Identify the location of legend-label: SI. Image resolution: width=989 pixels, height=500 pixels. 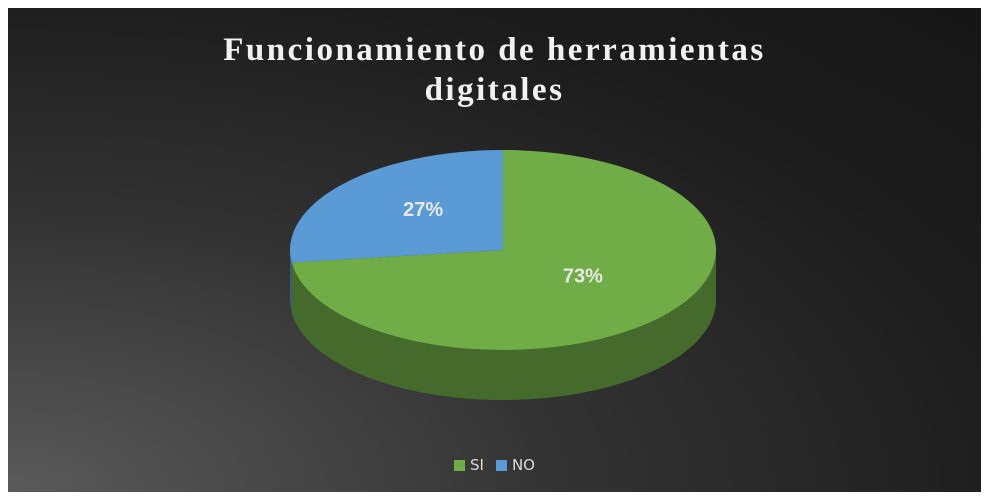
(477, 465).